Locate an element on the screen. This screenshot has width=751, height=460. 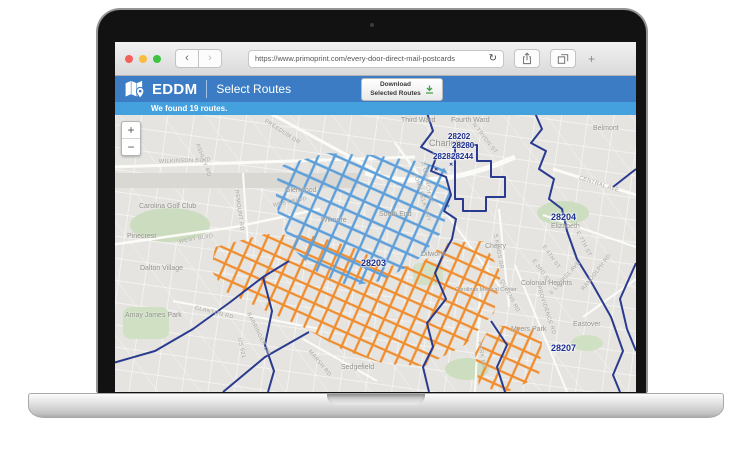
tabs-overview-icon is located at coordinates (563, 58).